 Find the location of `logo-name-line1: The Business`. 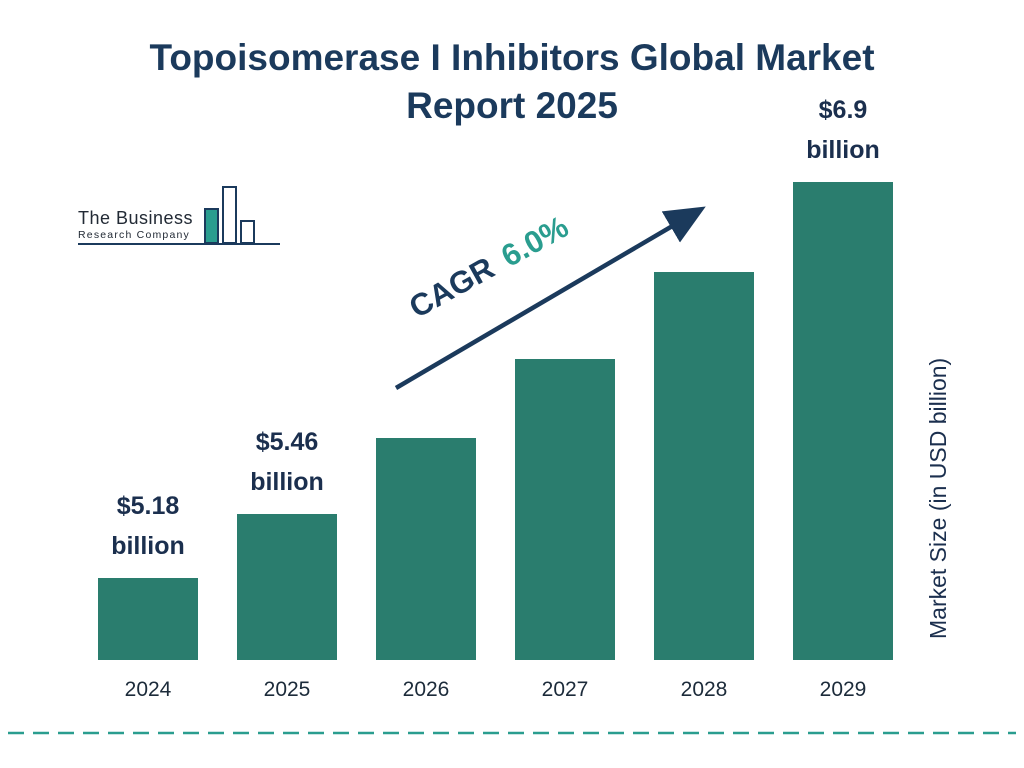

logo-name-line1: The Business is located at coordinates (136, 218).